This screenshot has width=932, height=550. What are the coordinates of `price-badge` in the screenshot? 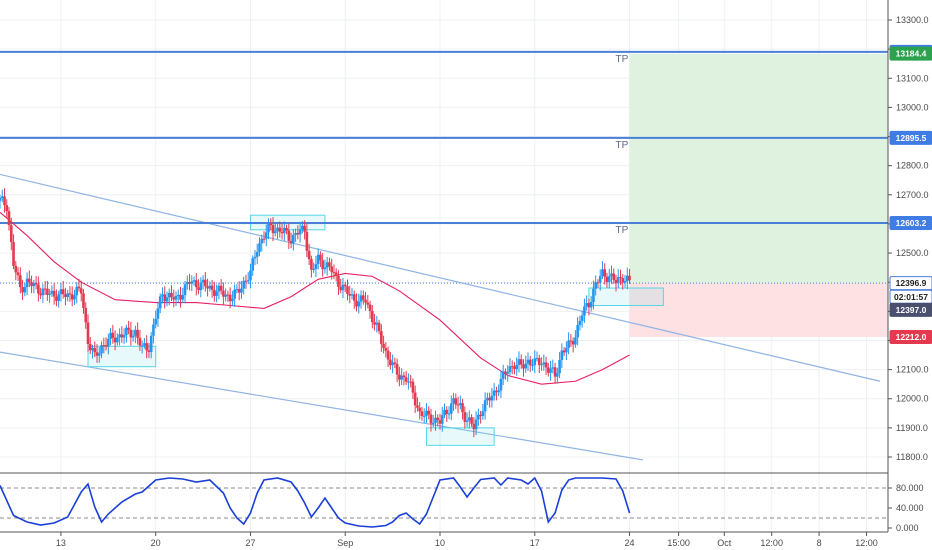 It's located at (910, 137).